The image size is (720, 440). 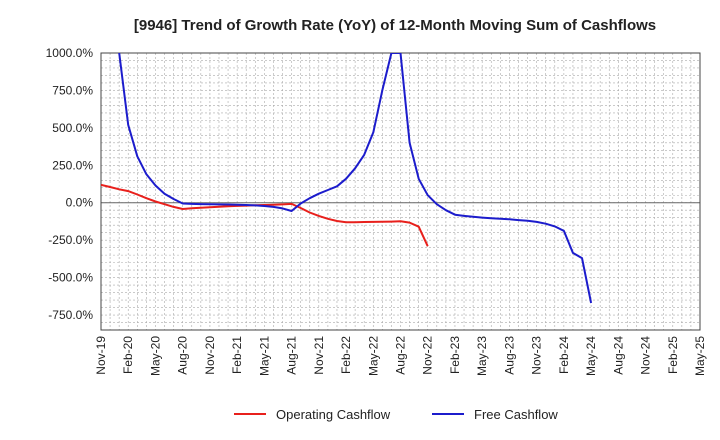 What do you see at coordinates (128, 355) in the screenshot?
I see `x-tick-label: Feb-20` at bounding box center [128, 355].